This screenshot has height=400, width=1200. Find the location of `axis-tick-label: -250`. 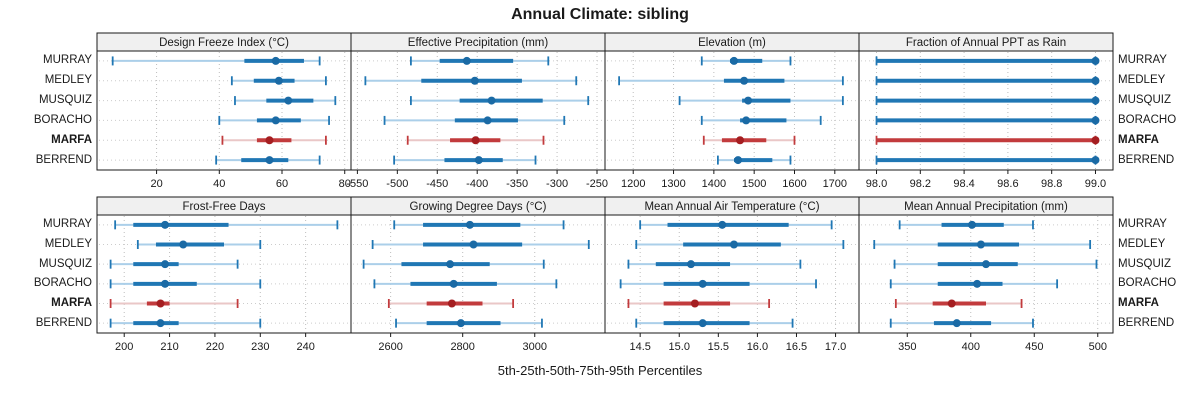

axis-tick-label: -250 is located at coordinates (597, 184).